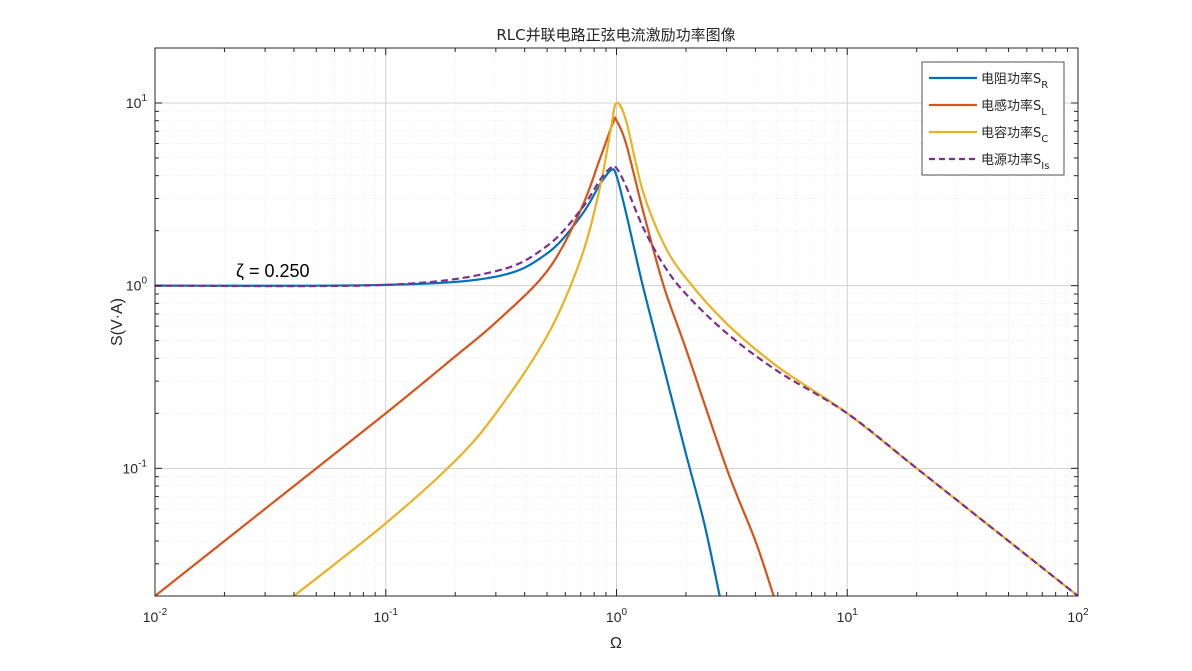 This screenshot has height=671, width=1192. What do you see at coordinates (1078, 616) in the screenshot?
I see `x-tick-label: 10²` at bounding box center [1078, 616].